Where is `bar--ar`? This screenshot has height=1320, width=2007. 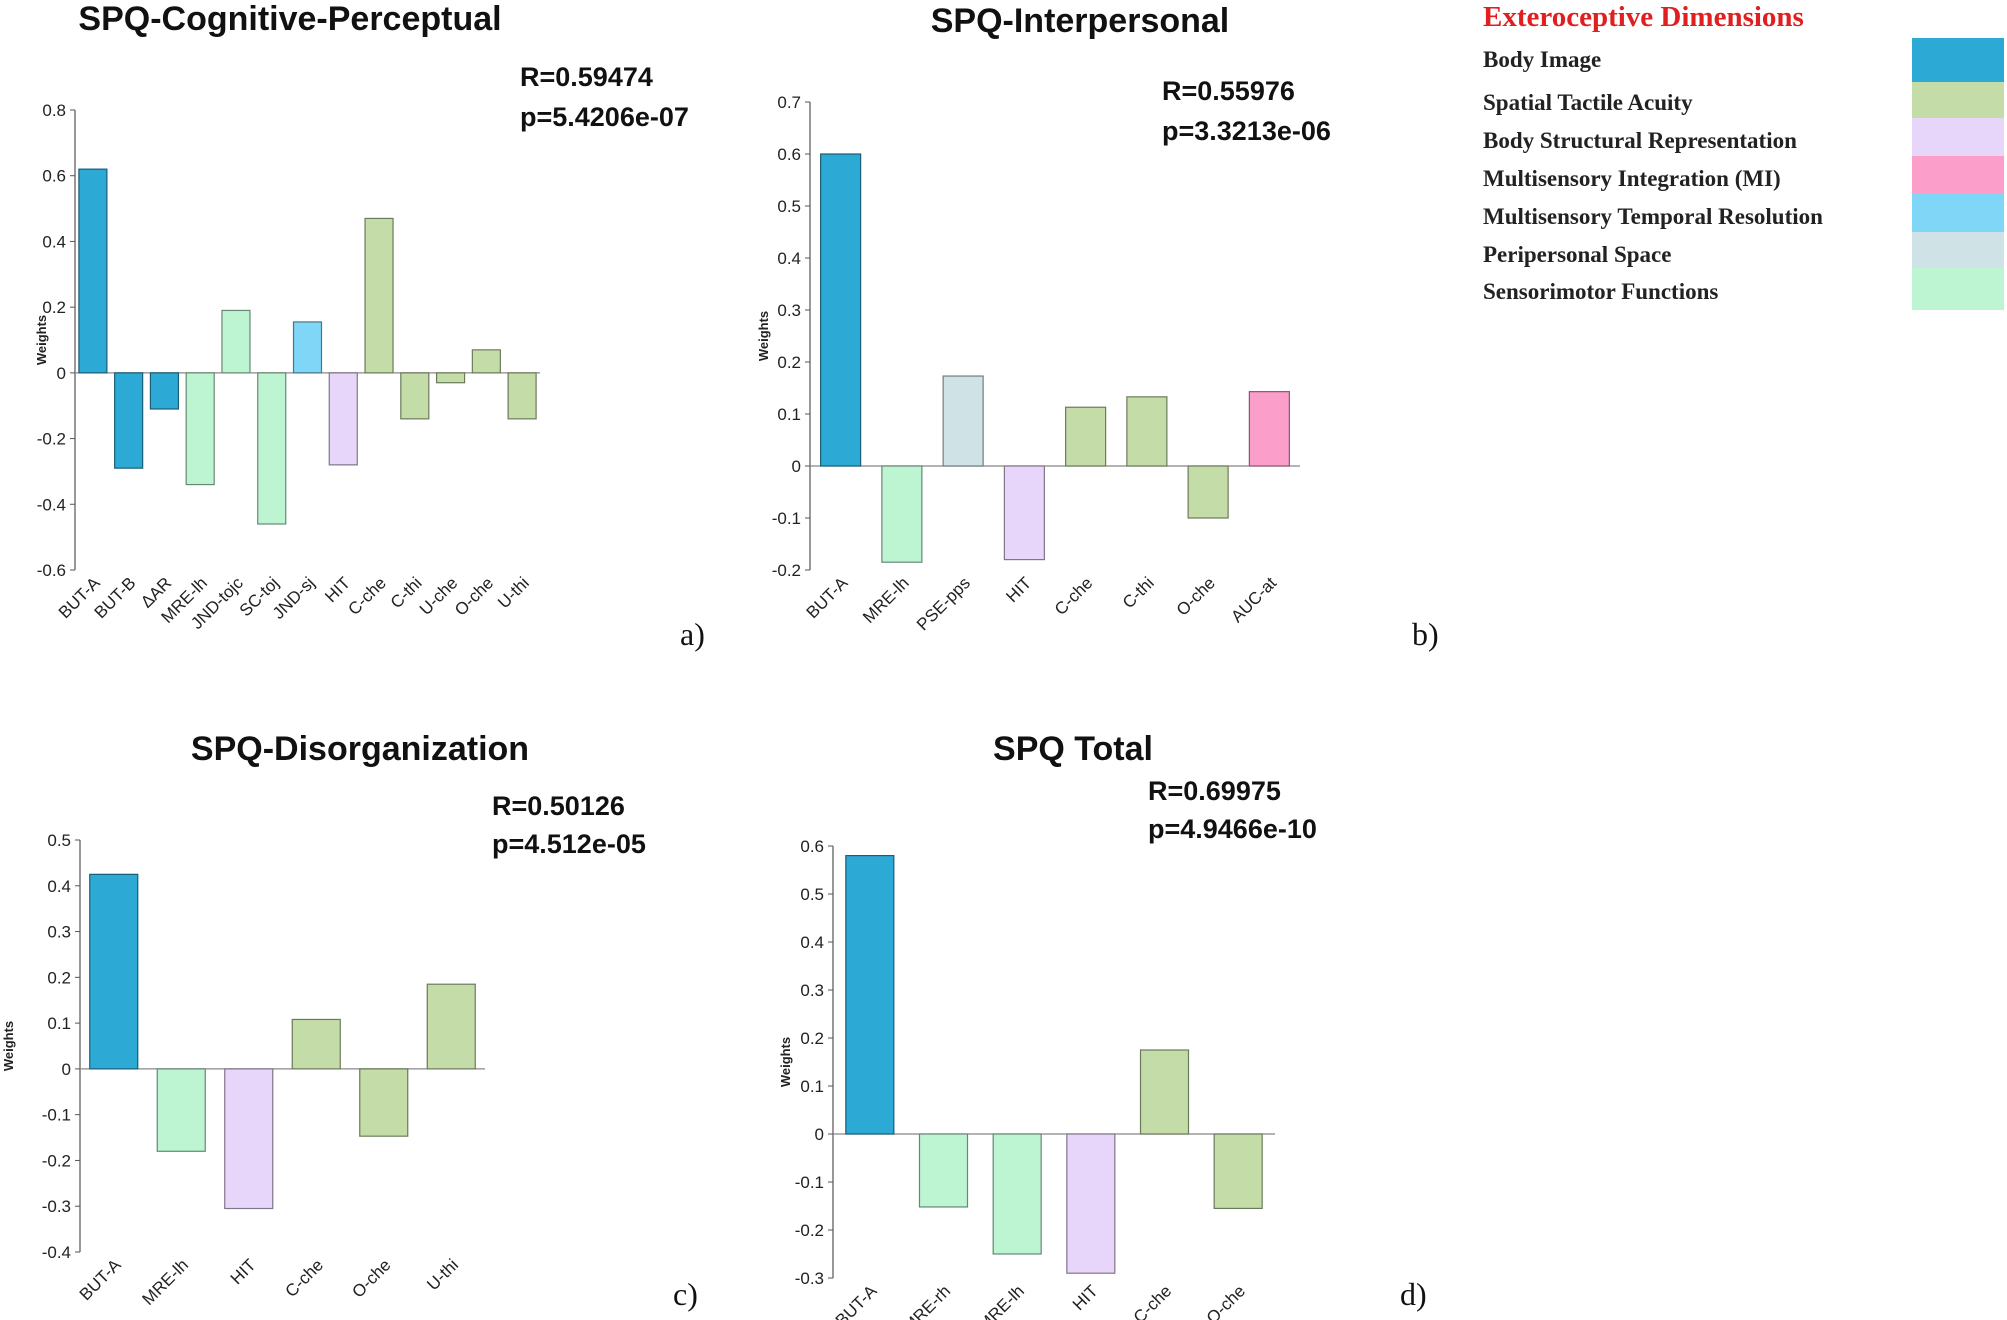 bar--ar is located at coordinates (164, 391).